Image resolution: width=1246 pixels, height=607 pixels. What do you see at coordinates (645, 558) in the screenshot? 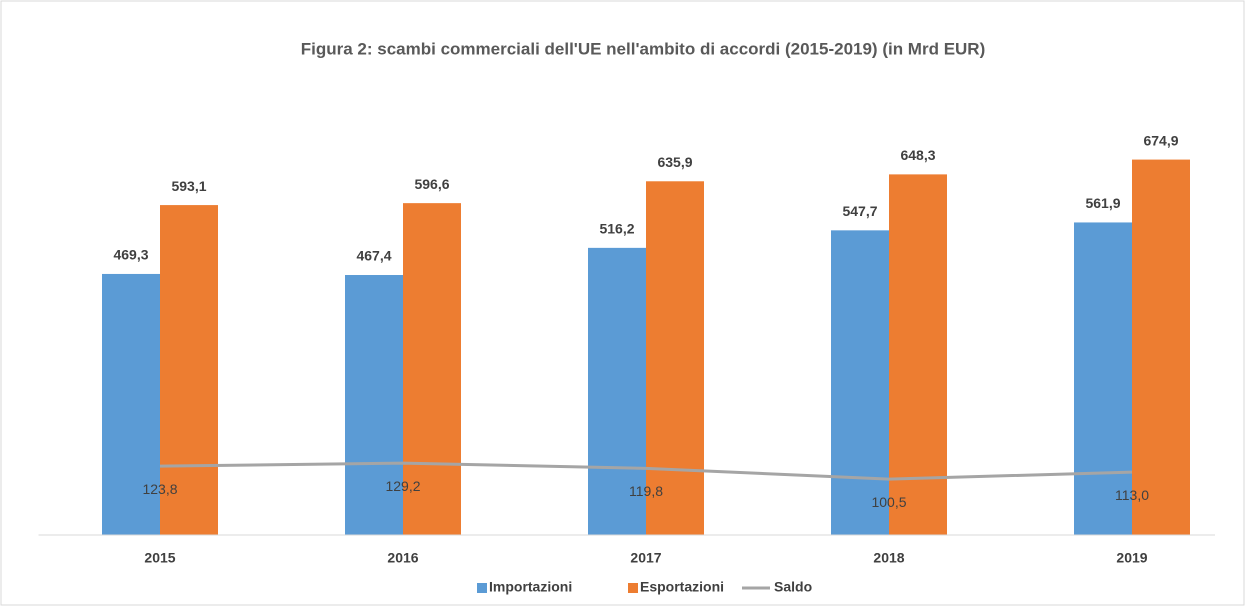
I see `x-tick-label: 2017` at bounding box center [645, 558].